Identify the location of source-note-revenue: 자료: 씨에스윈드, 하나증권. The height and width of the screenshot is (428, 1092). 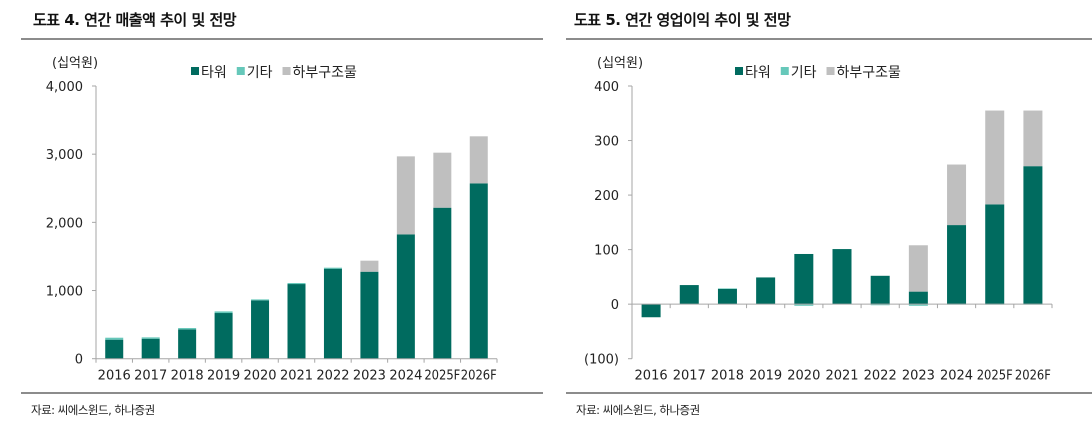
(93, 410).